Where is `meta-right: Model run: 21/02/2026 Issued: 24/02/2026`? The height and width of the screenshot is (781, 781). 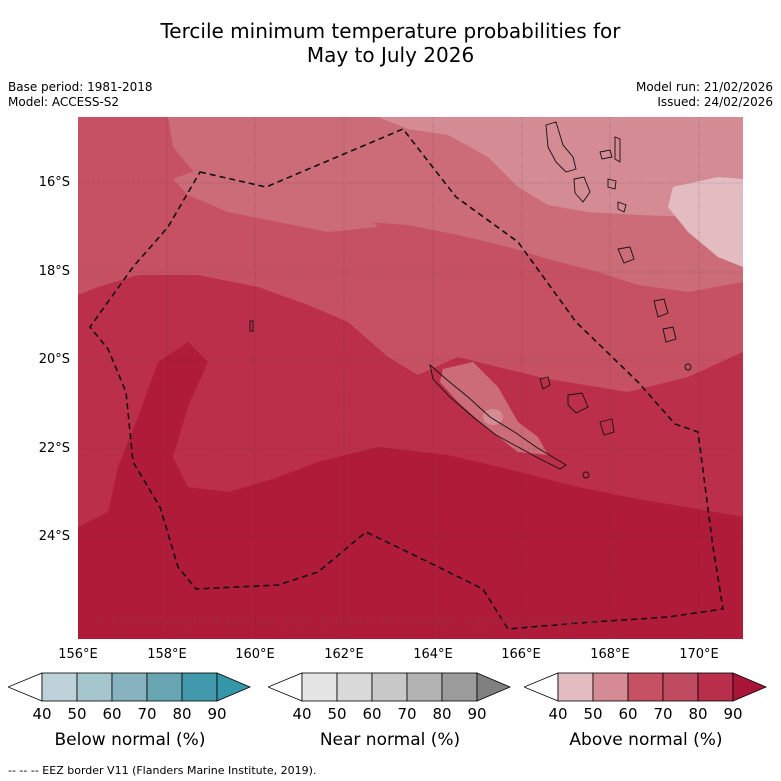
meta-right: Model run: 21/02/2026 Issued: 24/02/2026 is located at coordinates (704, 95).